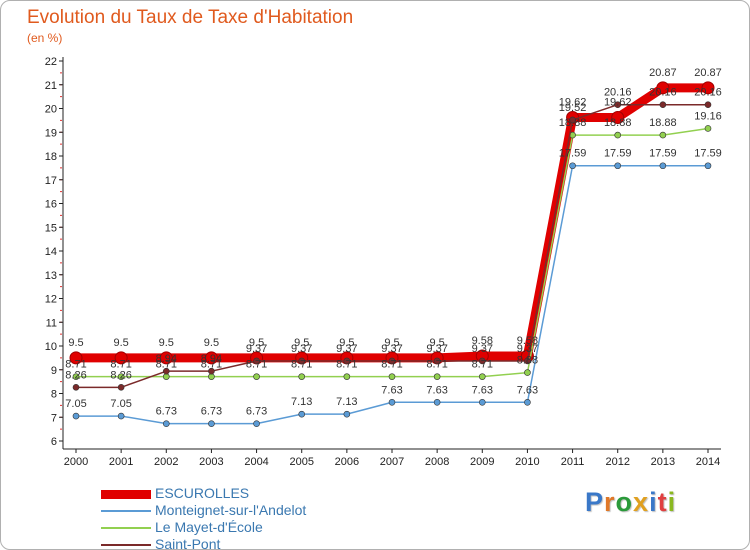 This screenshot has height=550, width=750. Describe the element at coordinates (347, 462) in the screenshot. I see `x-tick-label: 2006` at that location.